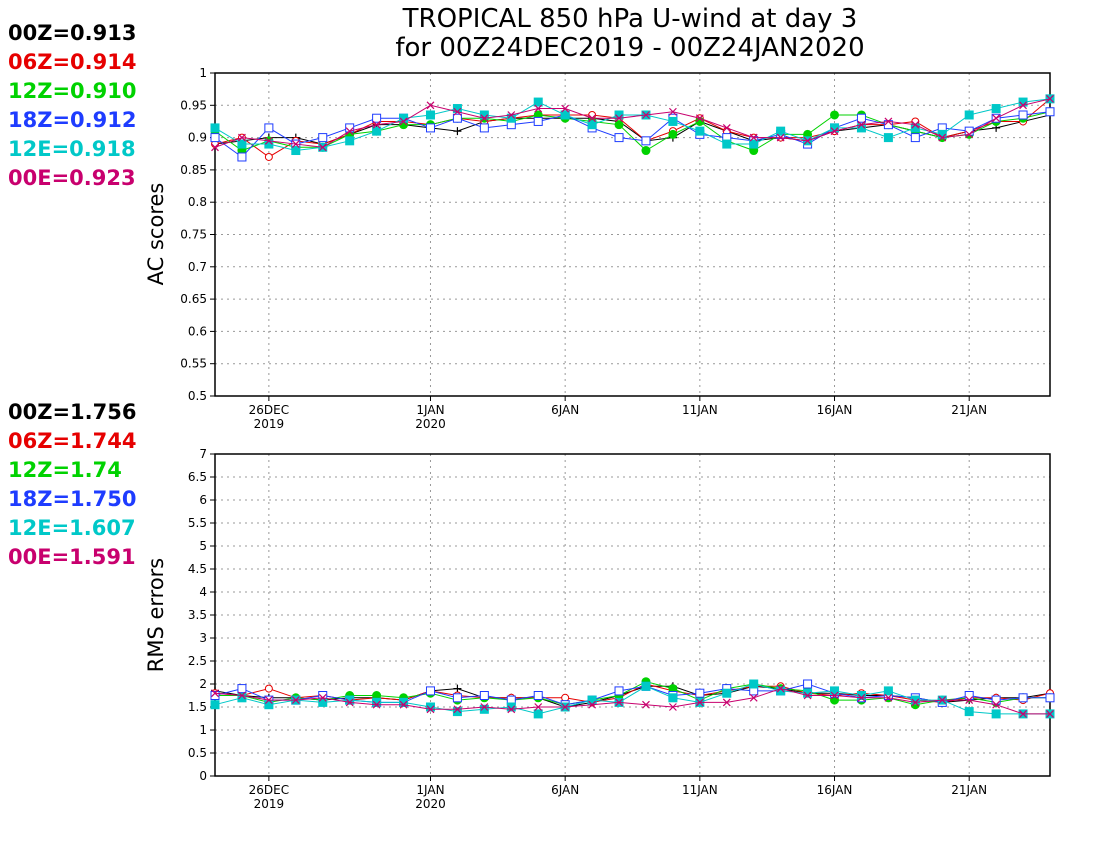 This screenshot has width=1100, height=850. Describe the element at coordinates (72, 178) in the screenshot. I see `legend-entry-00e: 00E=0.923` at that location.